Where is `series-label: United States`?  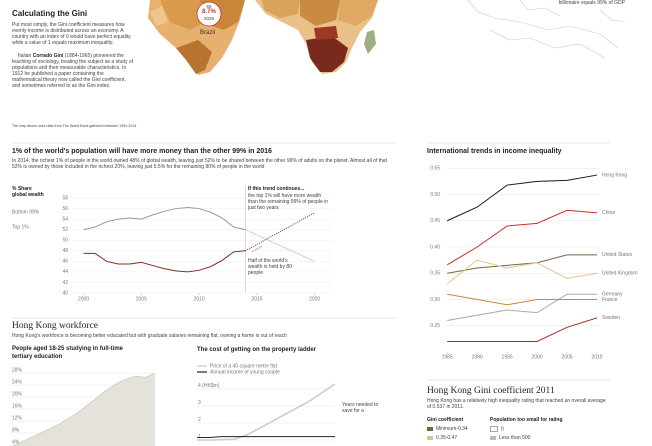 series-label: United States is located at coordinates (617, 255).